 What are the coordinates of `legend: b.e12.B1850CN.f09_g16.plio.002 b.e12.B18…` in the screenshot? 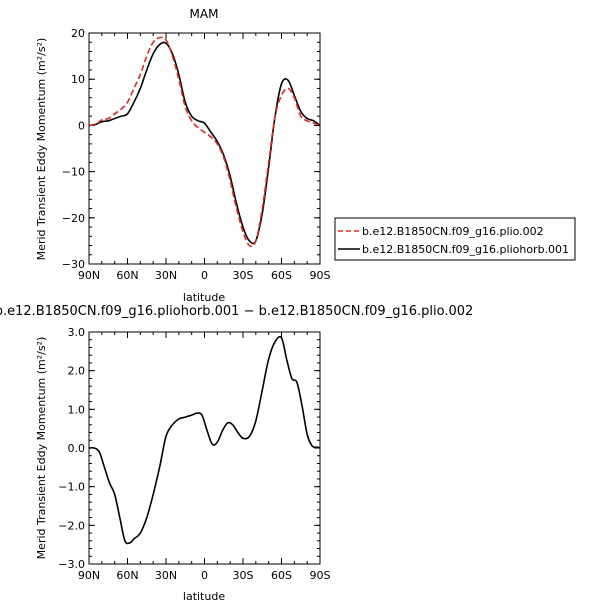 It's located at (455, 239).